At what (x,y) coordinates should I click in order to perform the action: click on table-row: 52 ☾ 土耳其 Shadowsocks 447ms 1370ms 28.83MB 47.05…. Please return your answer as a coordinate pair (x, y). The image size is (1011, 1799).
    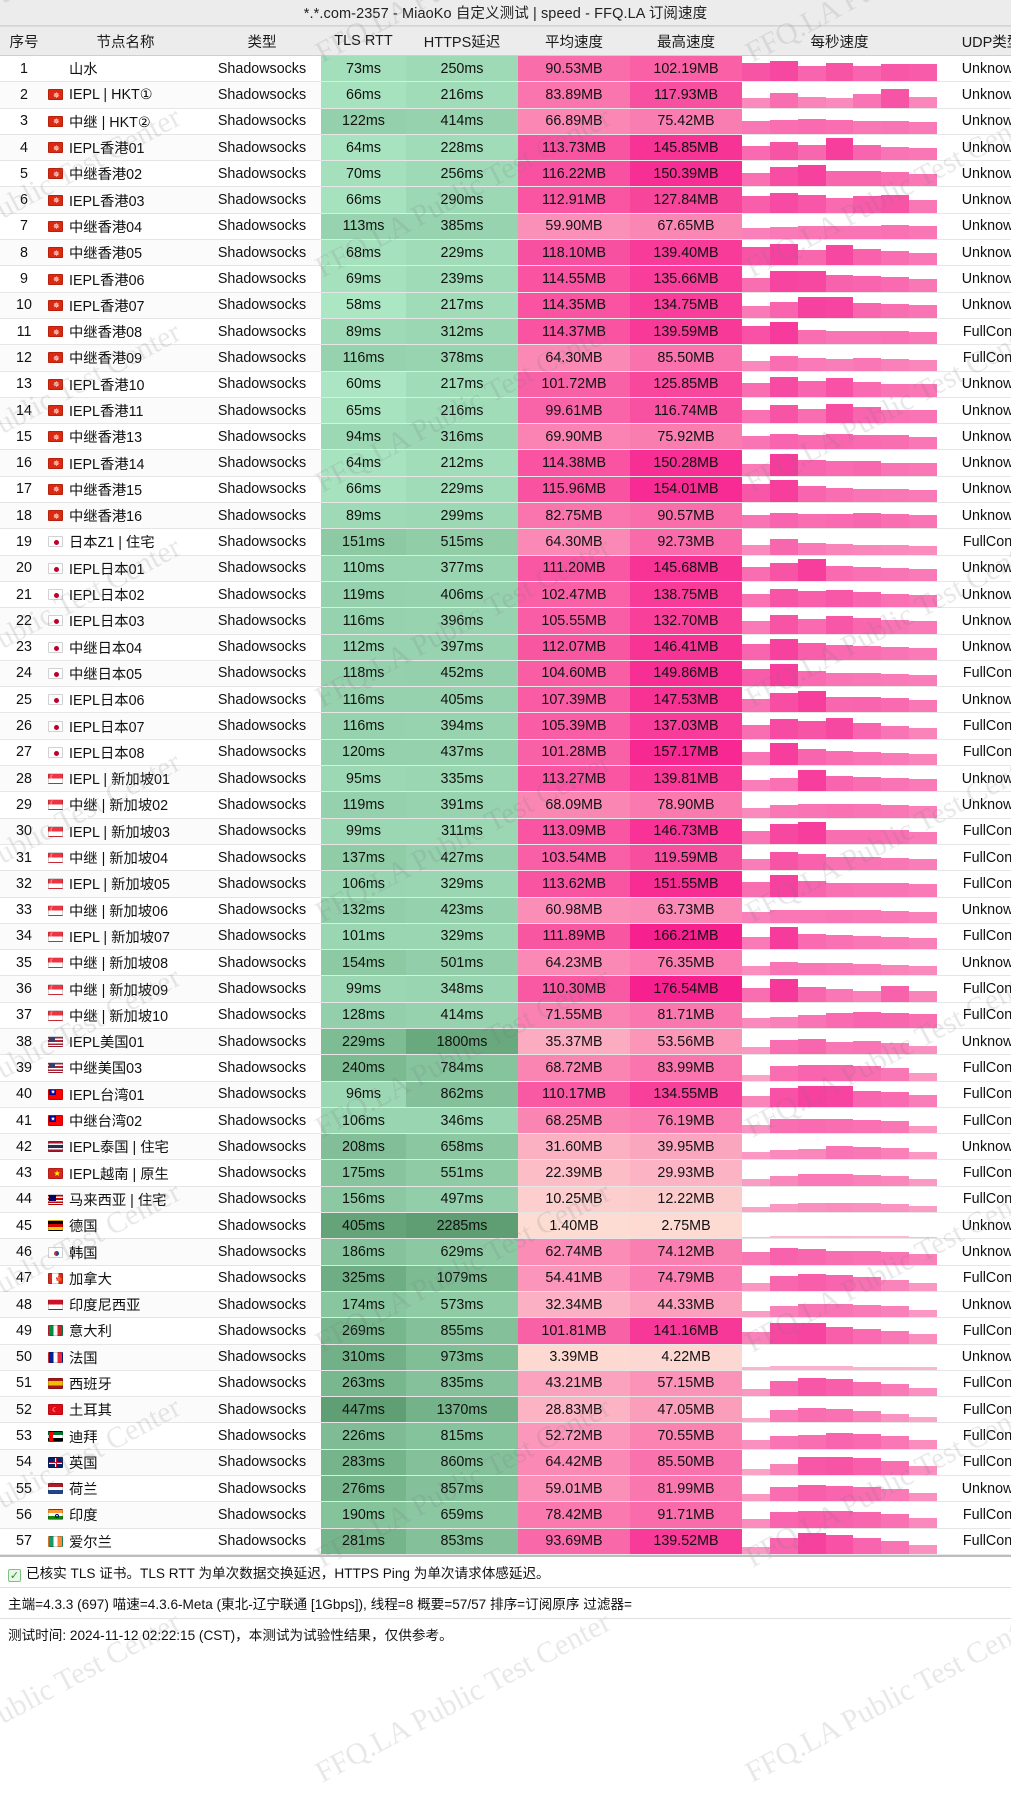
    Looking at the image, I should click on (505, 1410).